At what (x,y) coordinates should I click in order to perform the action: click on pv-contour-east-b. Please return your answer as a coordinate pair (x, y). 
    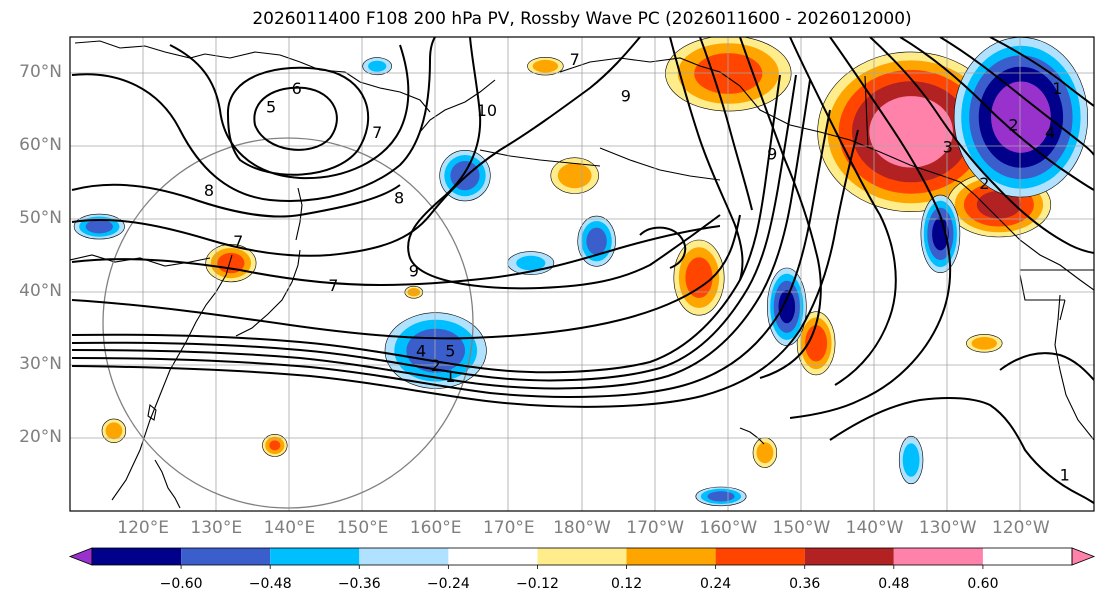
    Looking at the image, I should click on (996, 114).